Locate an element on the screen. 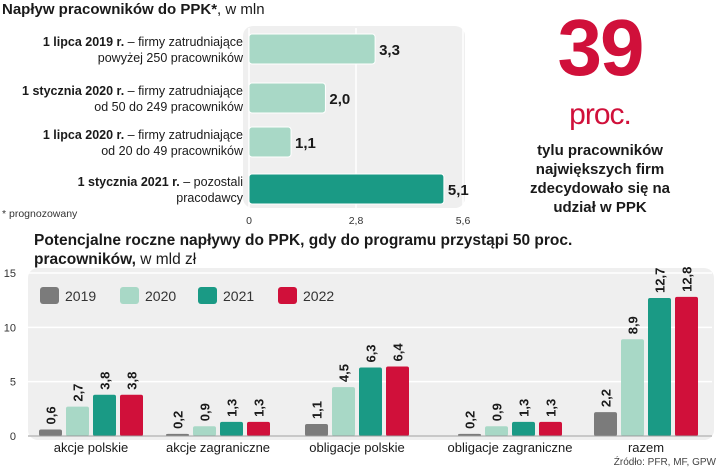  chart2-legend-swatch-2022 is located at coordinates (287, 295).